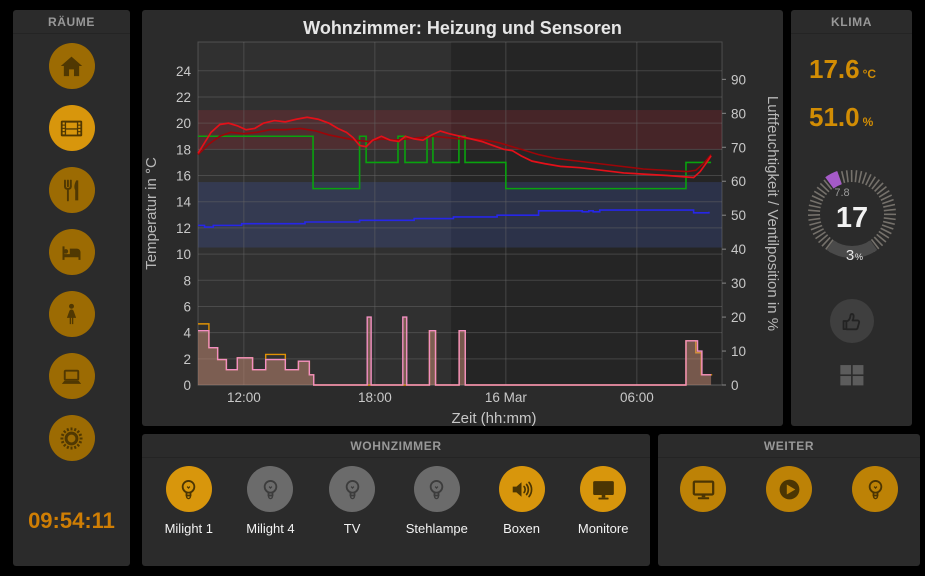  I want to click on chart-title: Wohnzimmer: Heizung und Sensoren, so click(462, 28).